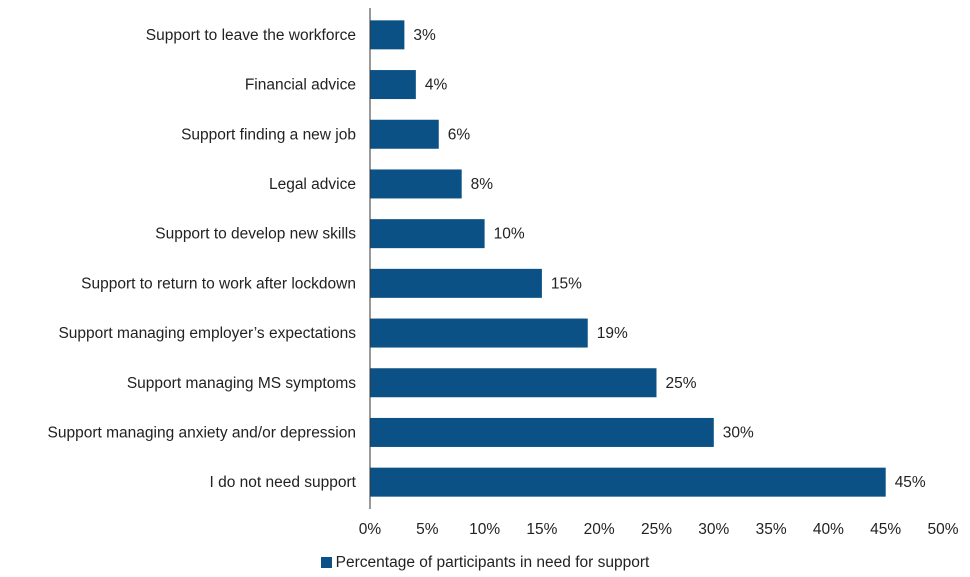  Describe the element at coordinates (828, 529) in the screenshot. I see `x-tick-label: 40%` at that location.